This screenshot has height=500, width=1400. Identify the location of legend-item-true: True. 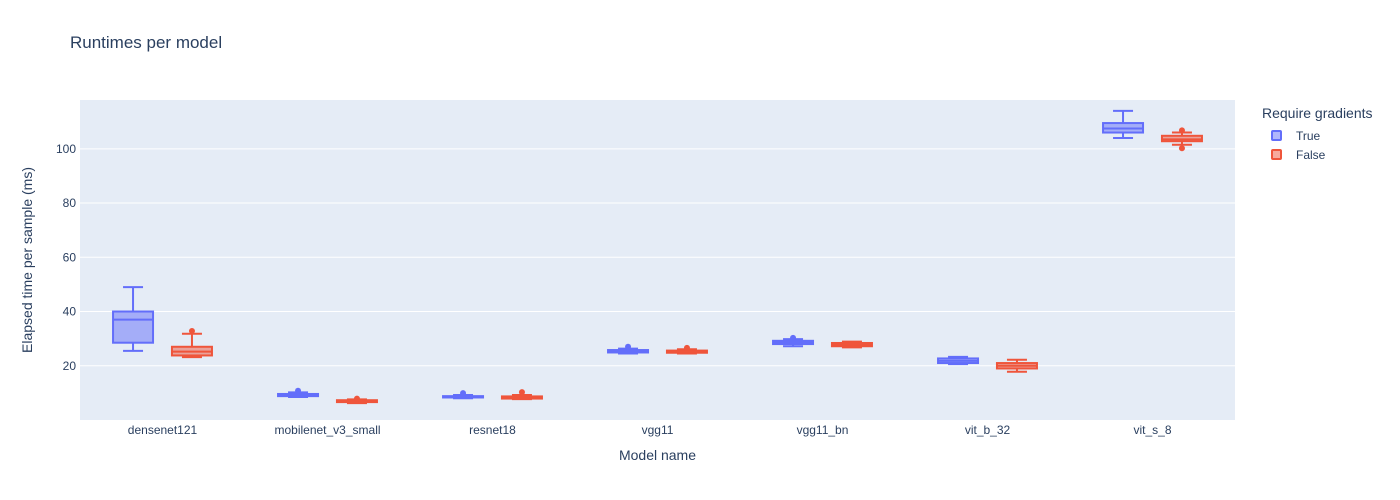
(1317, 135).